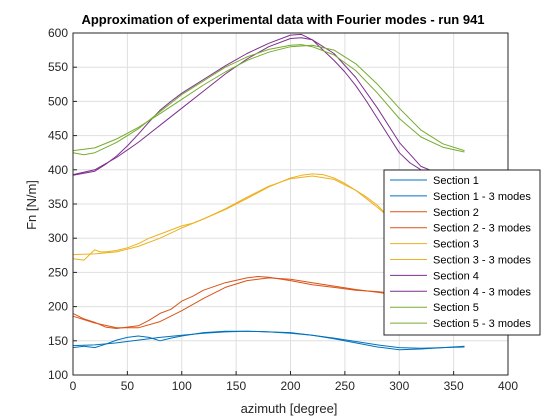 The height and width of the screenshot is (420, 560). What do you see at coordinates (399, 386) in the screenshot?
I see `x-tick-label: 300` at bounding box center [399, 386].